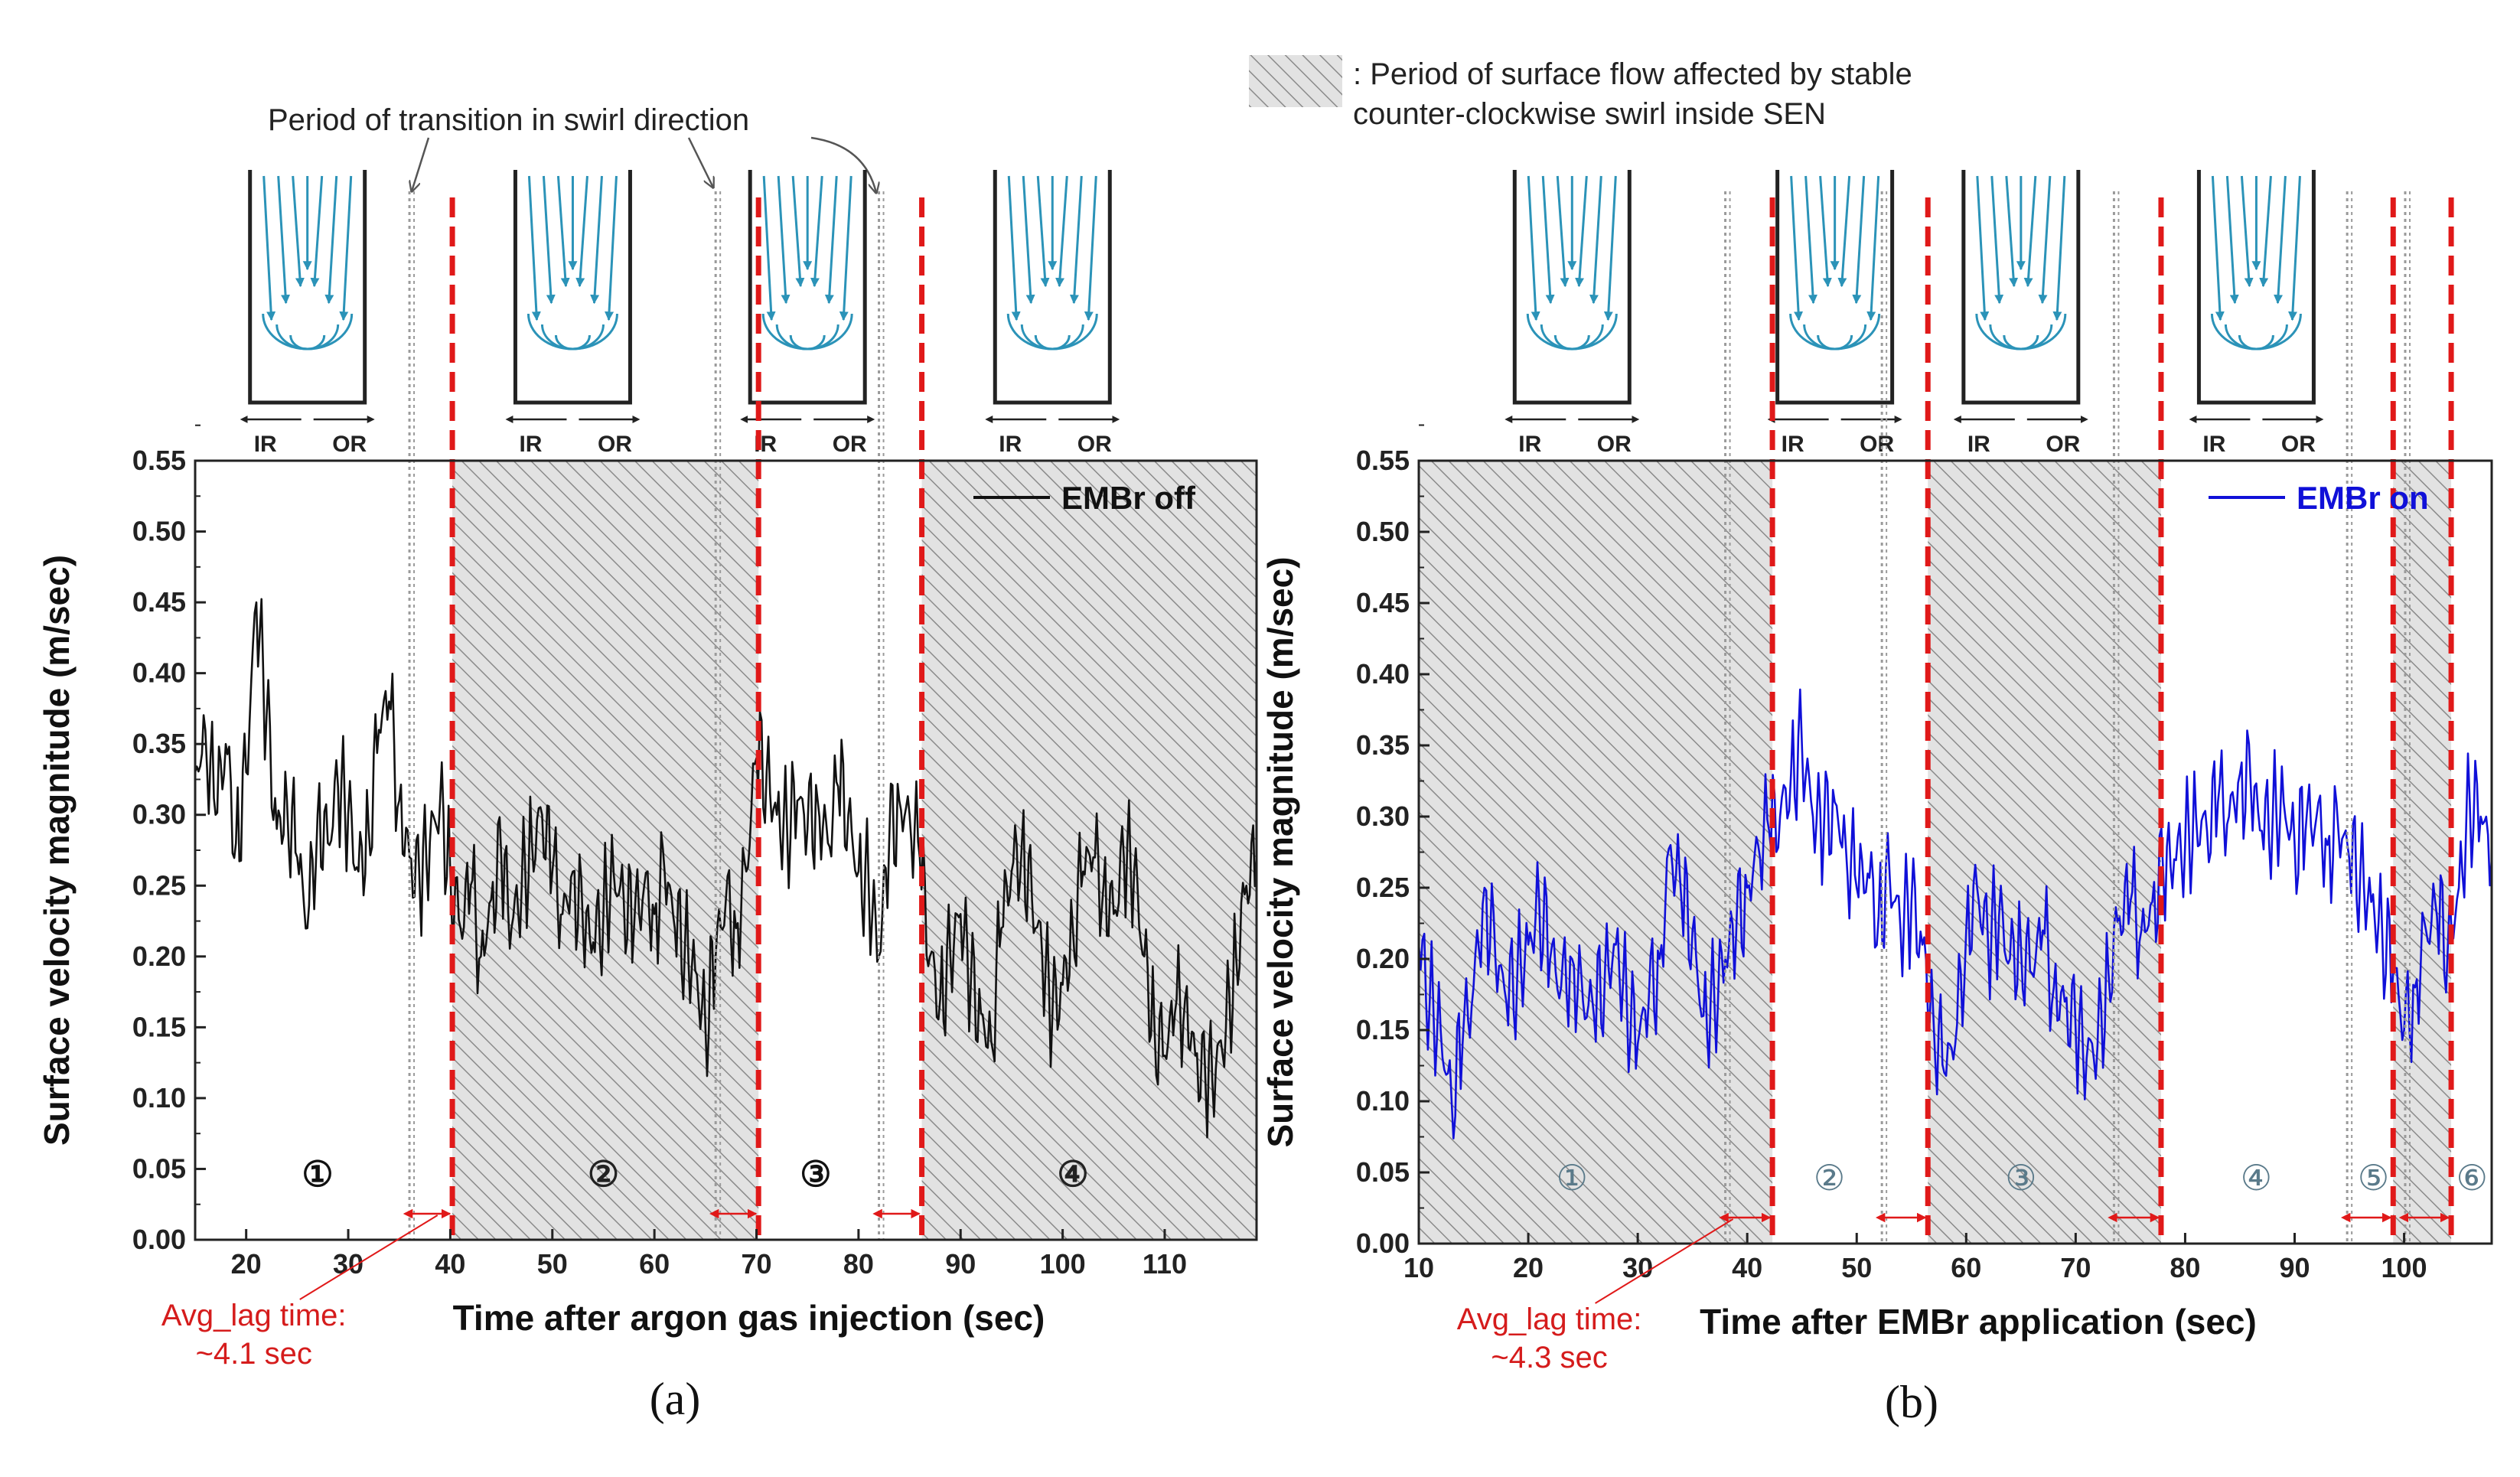  What do you see at coordinates (695, 1174) in the screenshot?
I see `segment-labels-a: ① ② ③ ④` at bounding box center [695, 1174].